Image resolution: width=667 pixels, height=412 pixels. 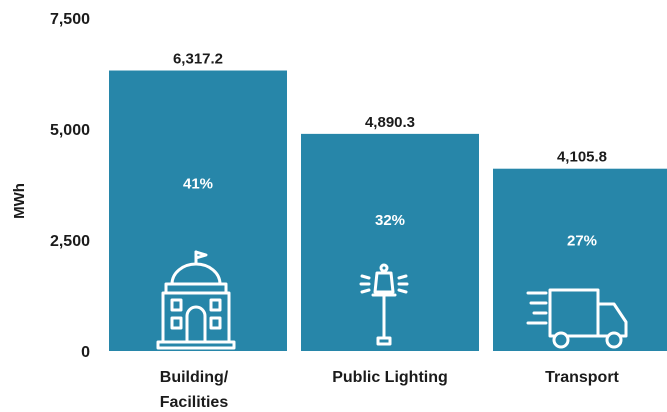 I want to click on street-lamp-icon, so click(x=384, y=304).